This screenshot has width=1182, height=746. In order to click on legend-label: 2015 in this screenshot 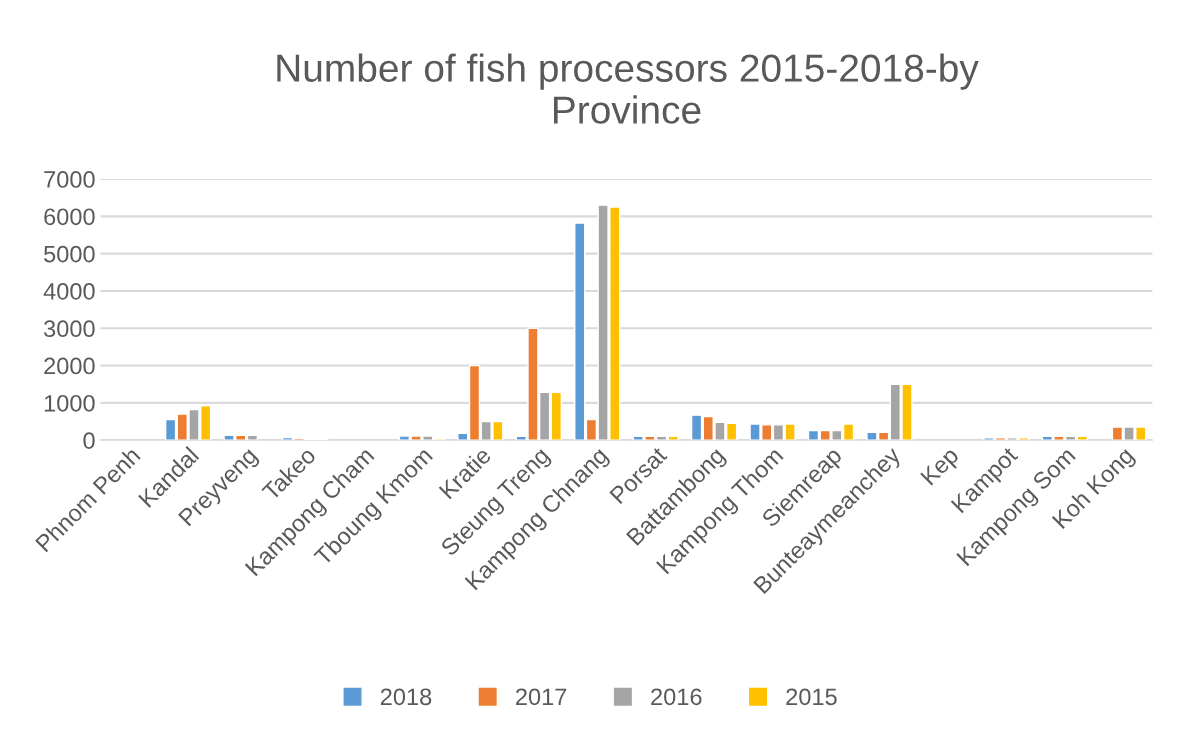, I will do `click(811, 697)`.